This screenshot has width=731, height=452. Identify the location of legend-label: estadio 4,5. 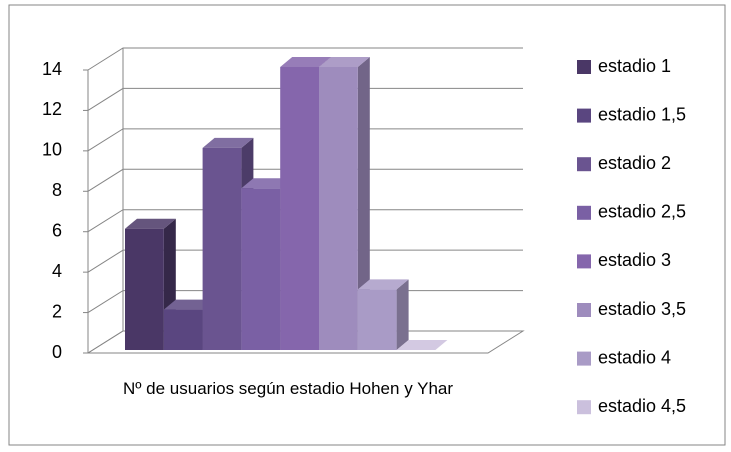
(642, 406).